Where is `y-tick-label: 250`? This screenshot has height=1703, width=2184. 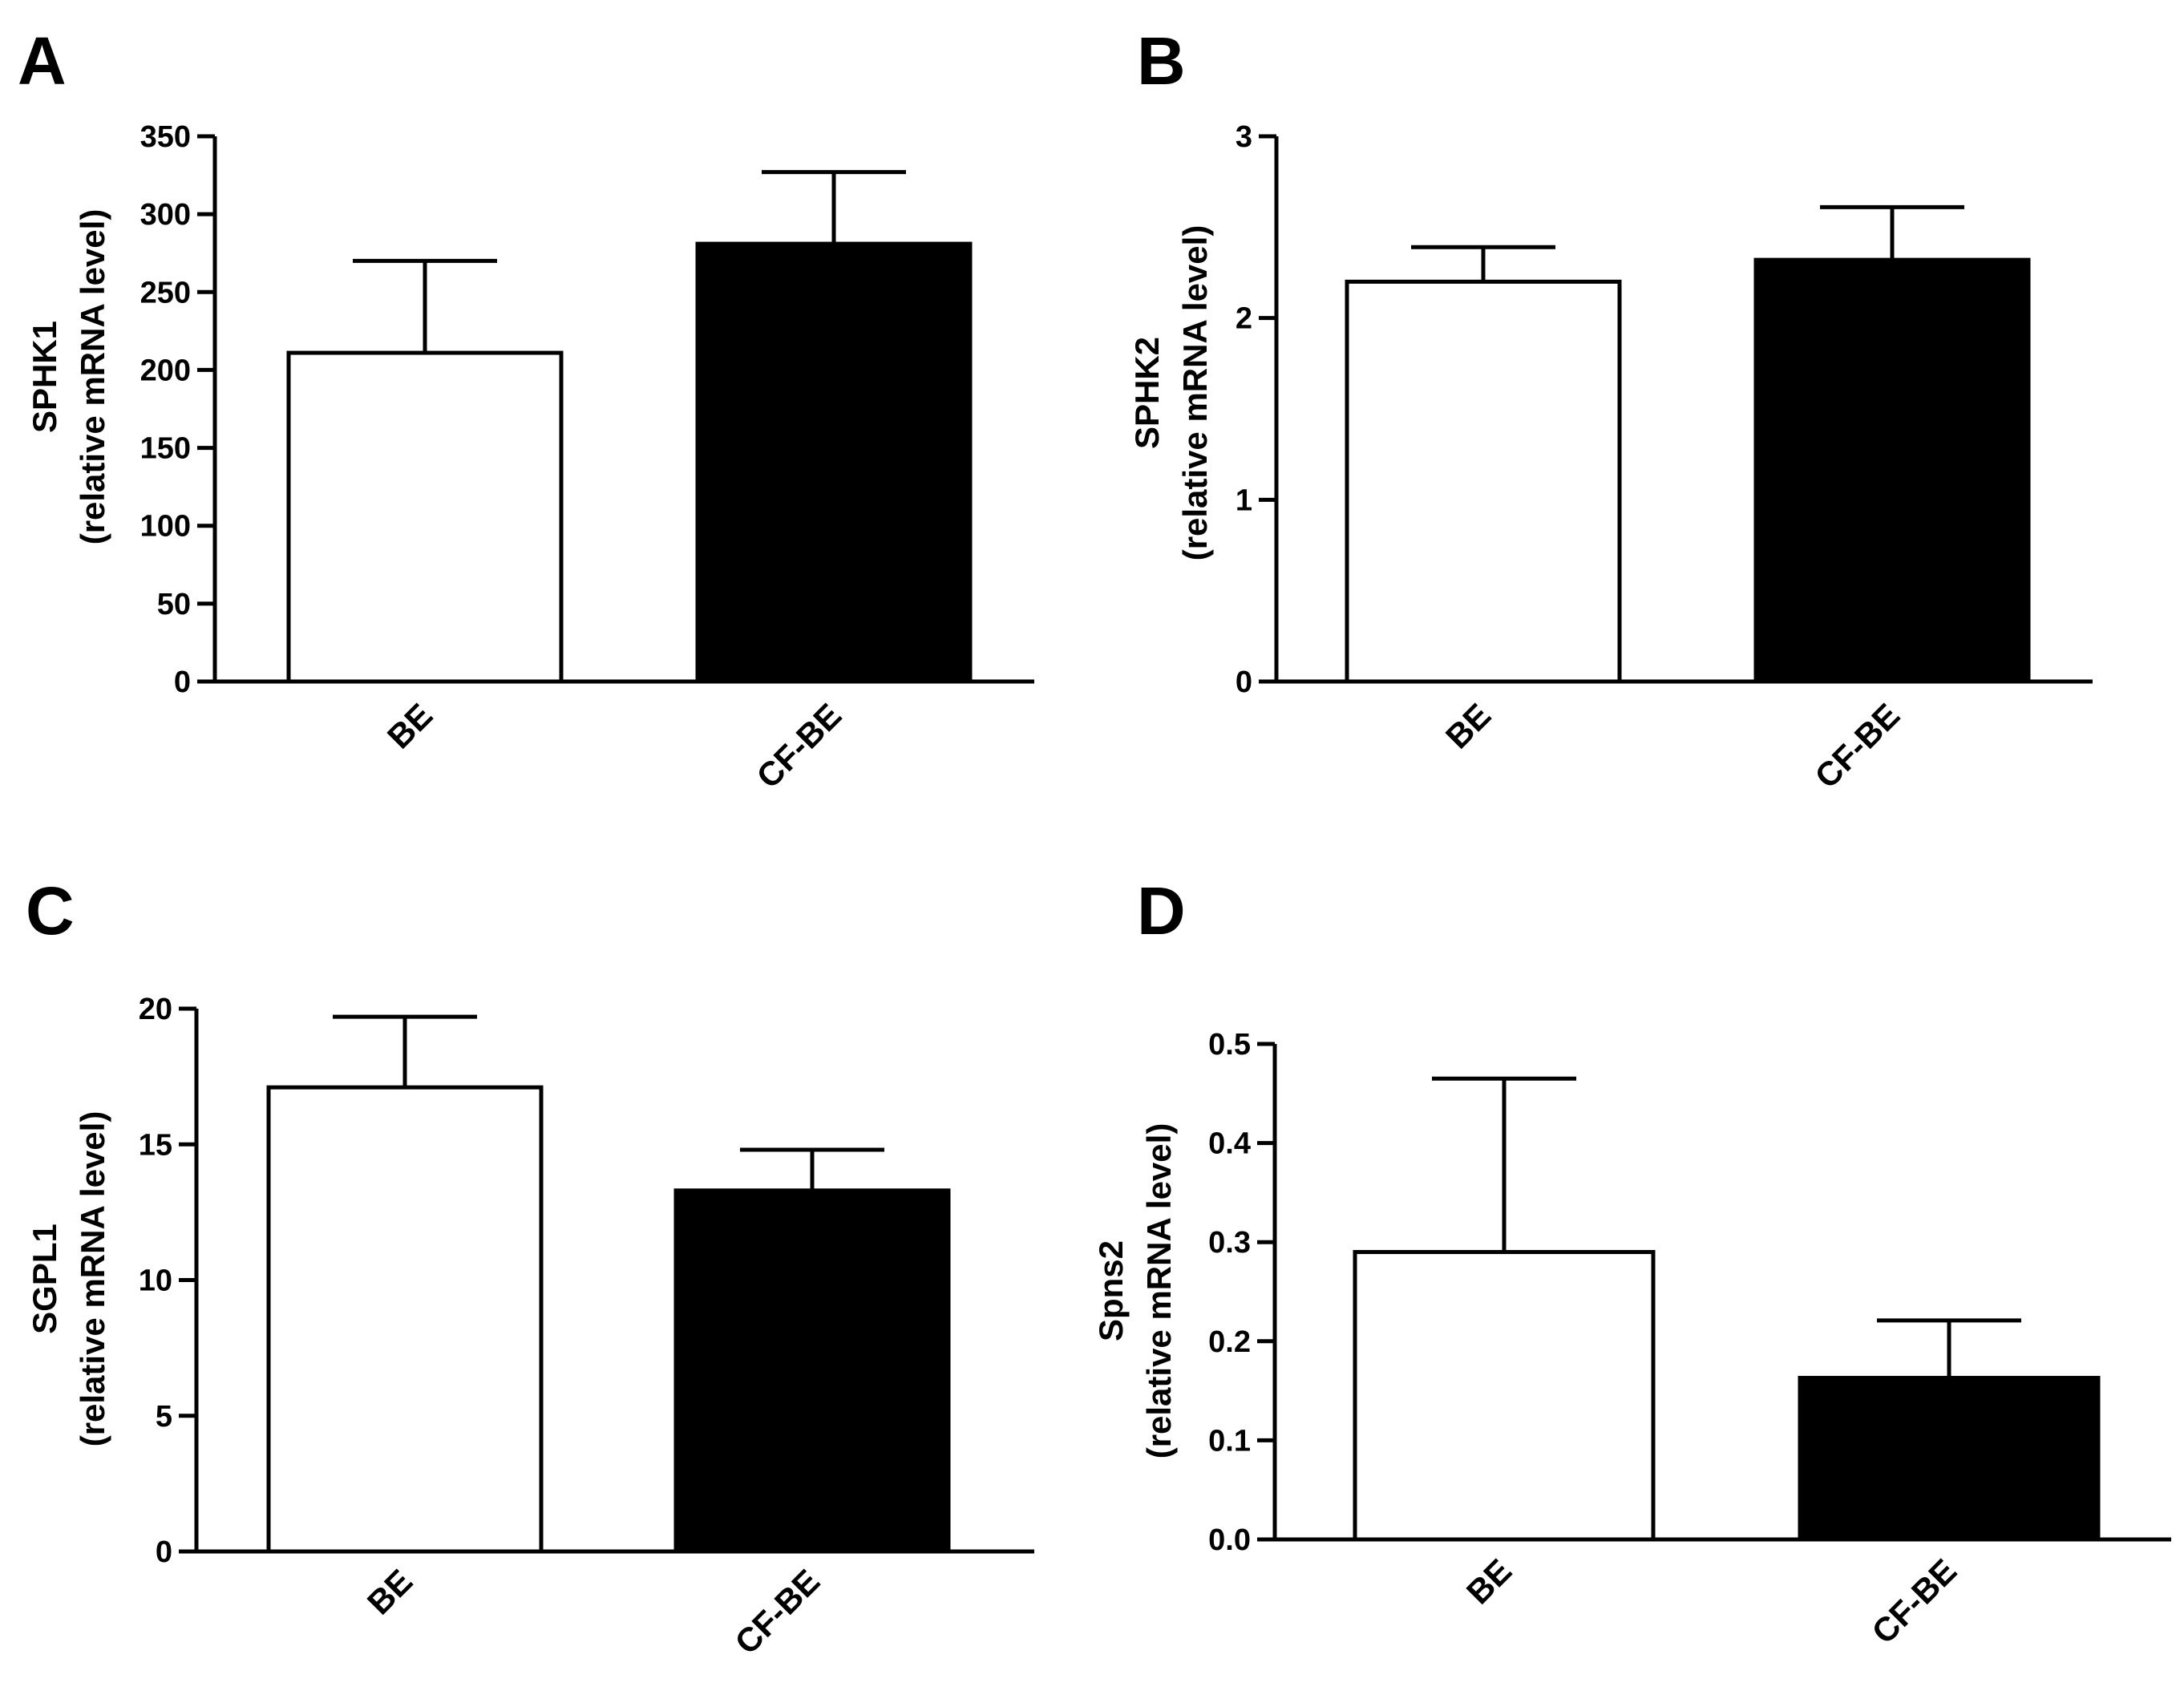
y-tick-label: 250 is located at coordinates (165, 292).